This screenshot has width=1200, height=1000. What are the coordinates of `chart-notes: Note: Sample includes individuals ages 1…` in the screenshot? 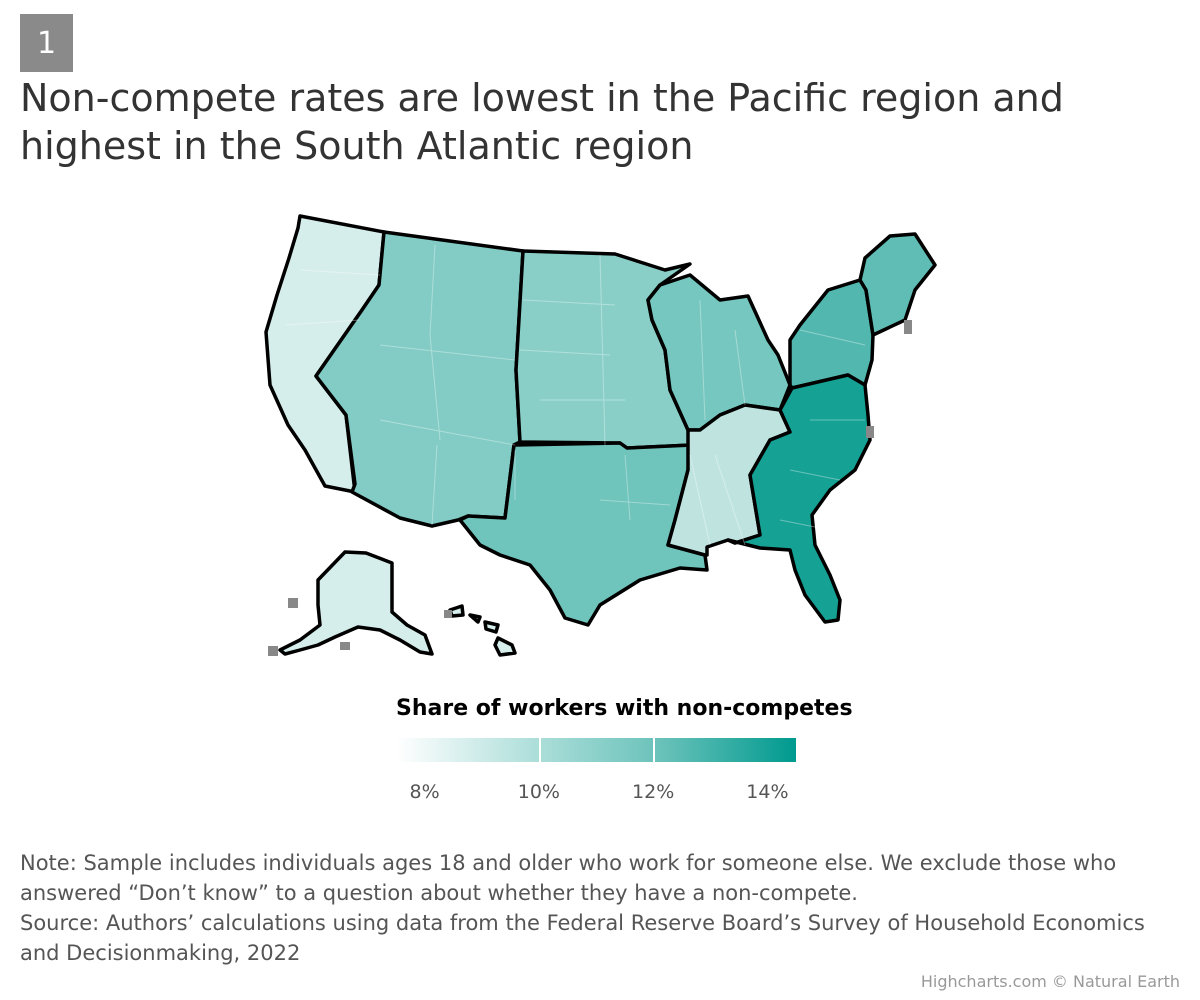 It's located at (610, 908).